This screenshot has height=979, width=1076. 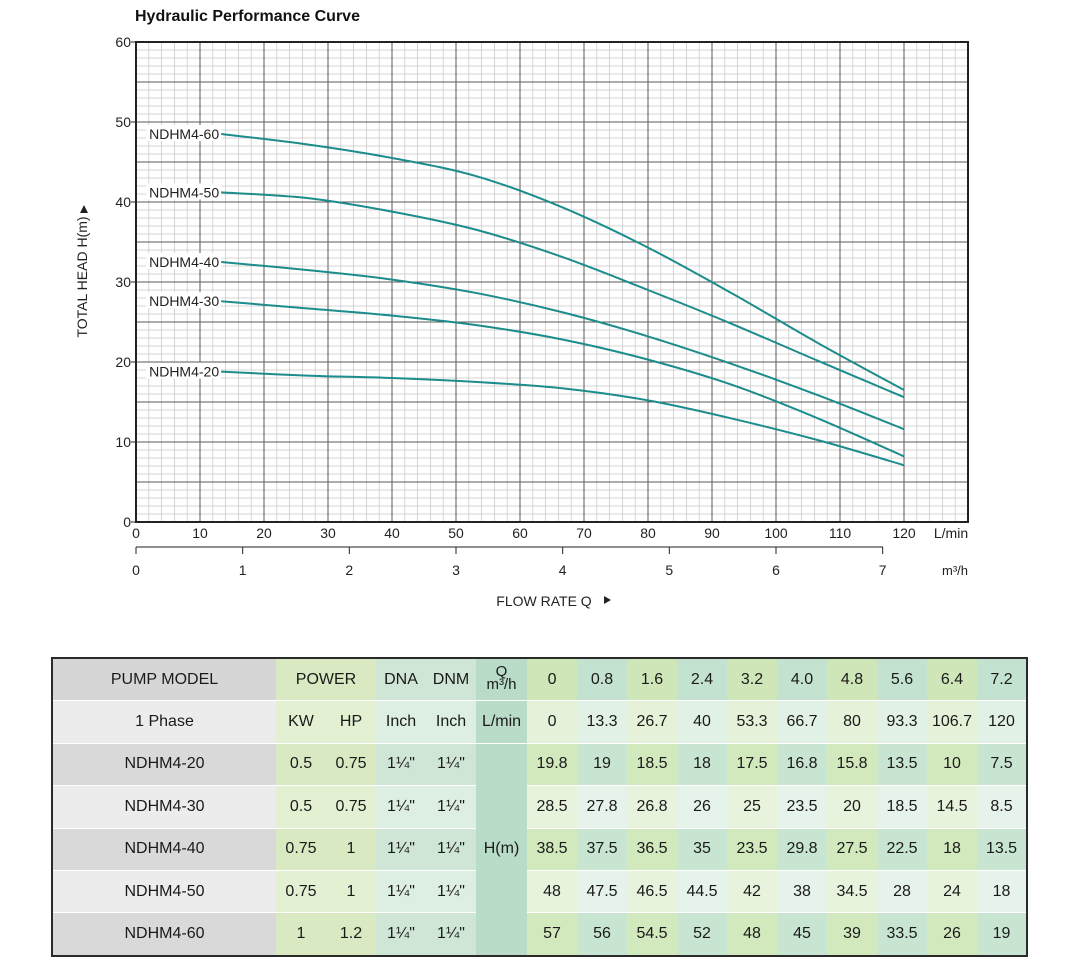 What do you see at coordinates (952, 807) in the screenshot?
I see `head-value-cell: 14.5` at bounding box center [952, 807].